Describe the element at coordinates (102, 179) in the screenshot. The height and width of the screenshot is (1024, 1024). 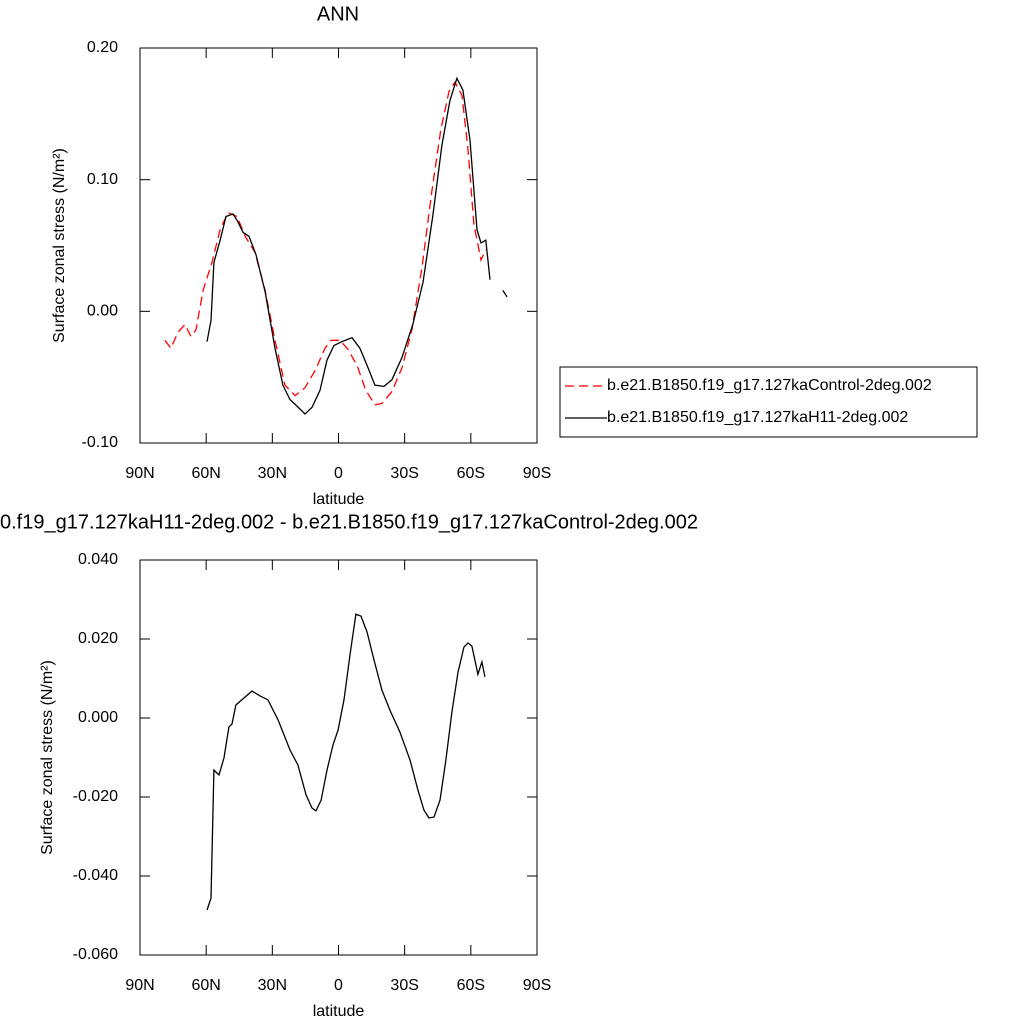
I see `y-tick-label: 0.10` at that location.